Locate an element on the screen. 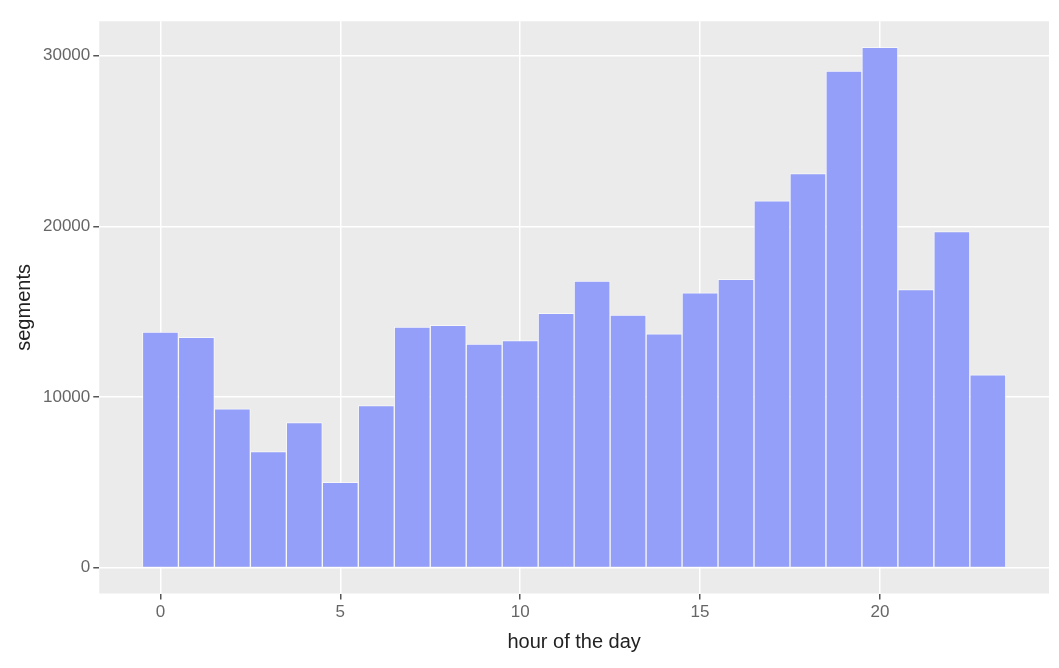  y-tick-label: 30000 is located at coordinates (66, 55).